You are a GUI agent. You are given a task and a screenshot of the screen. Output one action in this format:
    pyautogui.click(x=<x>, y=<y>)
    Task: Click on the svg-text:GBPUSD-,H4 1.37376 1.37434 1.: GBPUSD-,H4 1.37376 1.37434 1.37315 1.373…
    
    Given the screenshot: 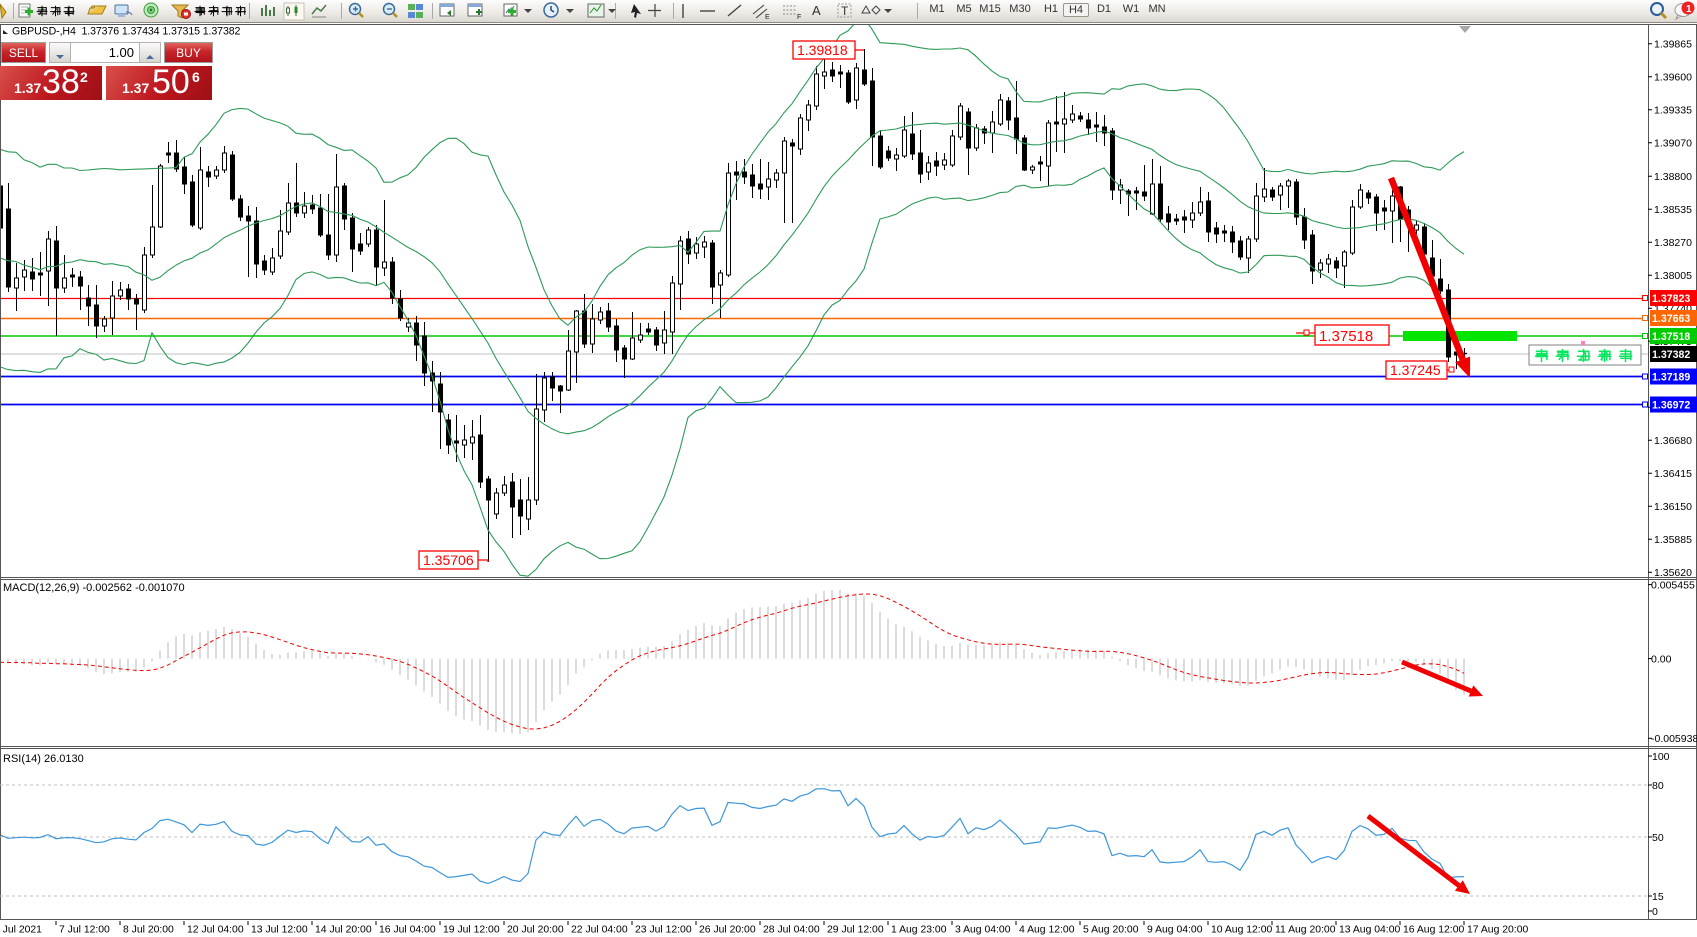 What is the action you would take?
    pyautogui.click(x=126, y=32)
    